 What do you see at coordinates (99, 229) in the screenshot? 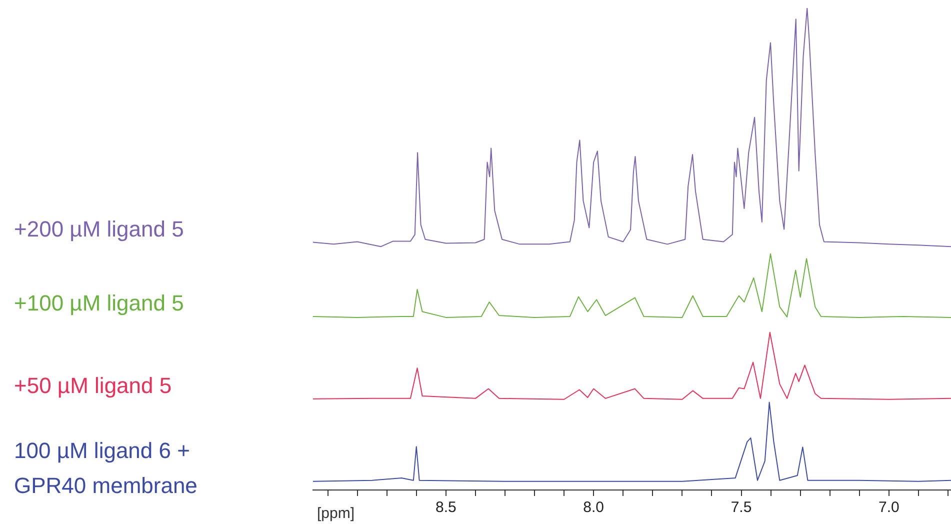
I see `text: +200 µM ligand 5` at bounding box center [99, 229].